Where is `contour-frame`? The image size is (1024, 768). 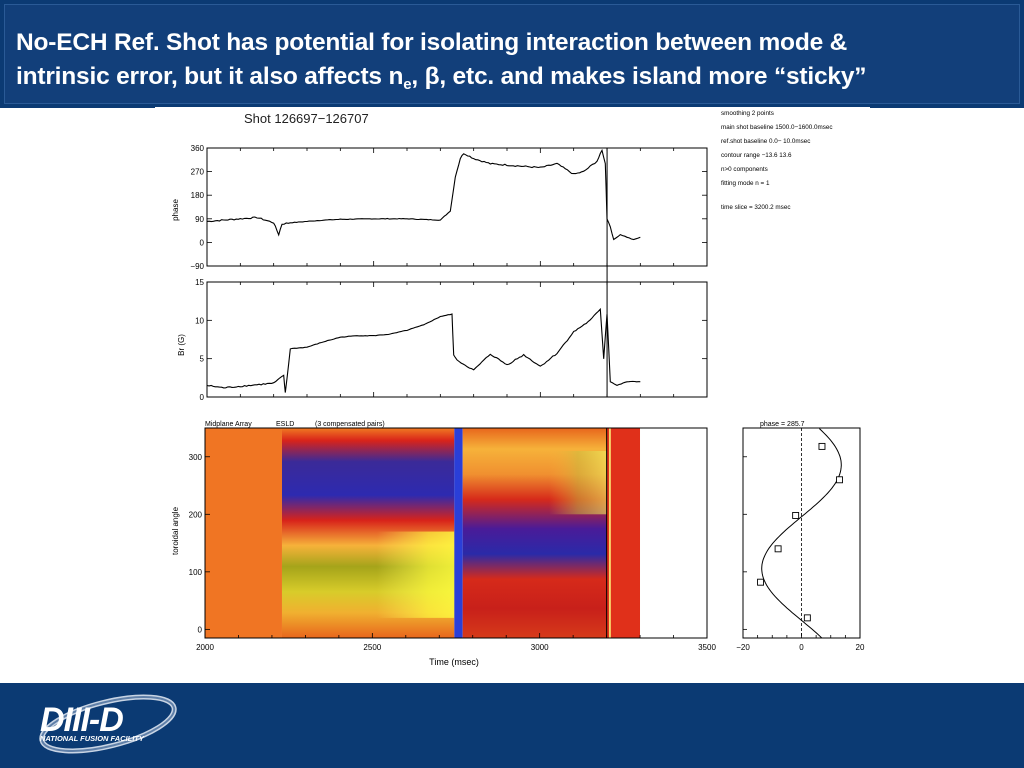 contour-frame is located at coordinates (456, 533).